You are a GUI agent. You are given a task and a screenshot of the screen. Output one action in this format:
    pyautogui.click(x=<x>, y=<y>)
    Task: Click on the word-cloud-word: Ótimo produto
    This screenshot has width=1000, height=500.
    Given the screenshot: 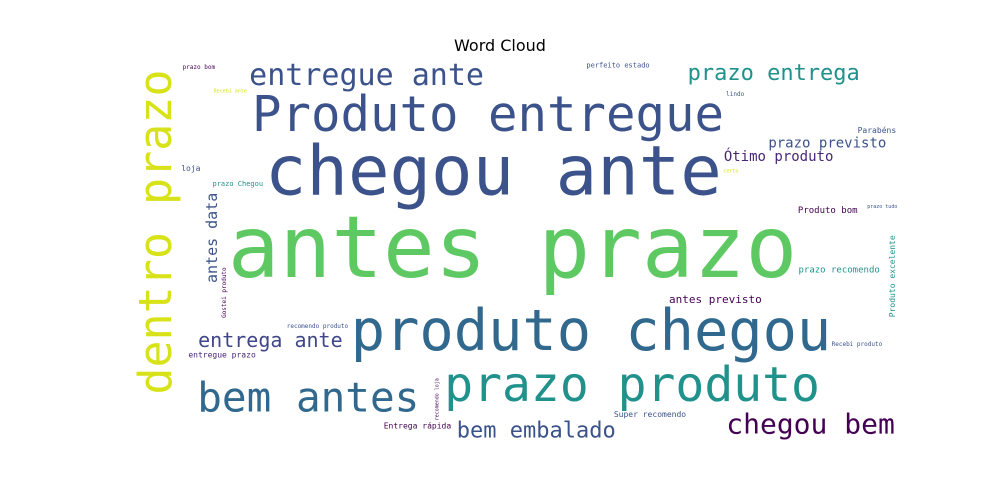 What is the action you would take?
    pyautogui.click(x=779, y=156)
    